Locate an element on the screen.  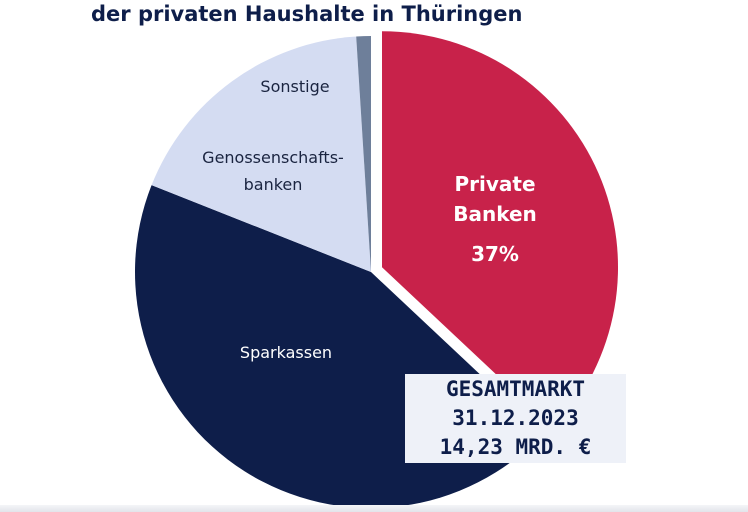
total-market-date: 31.12.2023 is located at coordinates (515, 418).